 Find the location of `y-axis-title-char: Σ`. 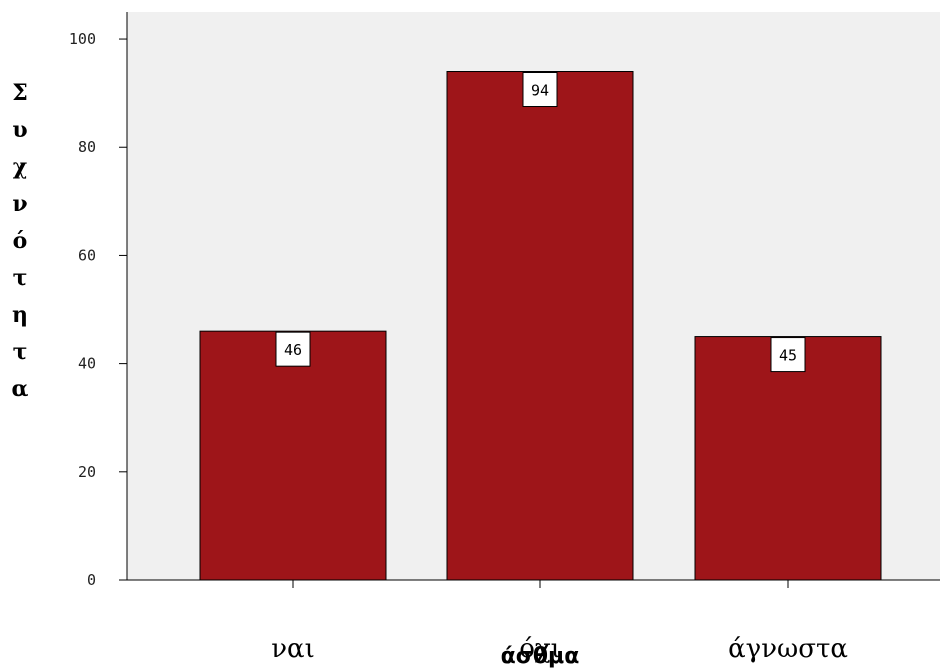

y-axis-title-char: Σ is located at coordinates (20, 93).